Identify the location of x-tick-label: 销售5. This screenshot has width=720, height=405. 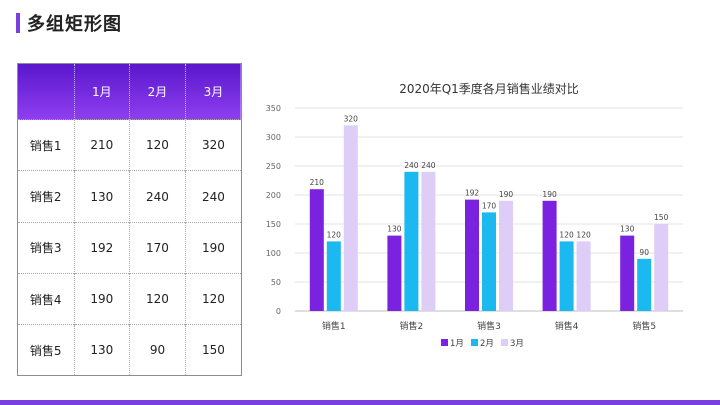
(644, 326).